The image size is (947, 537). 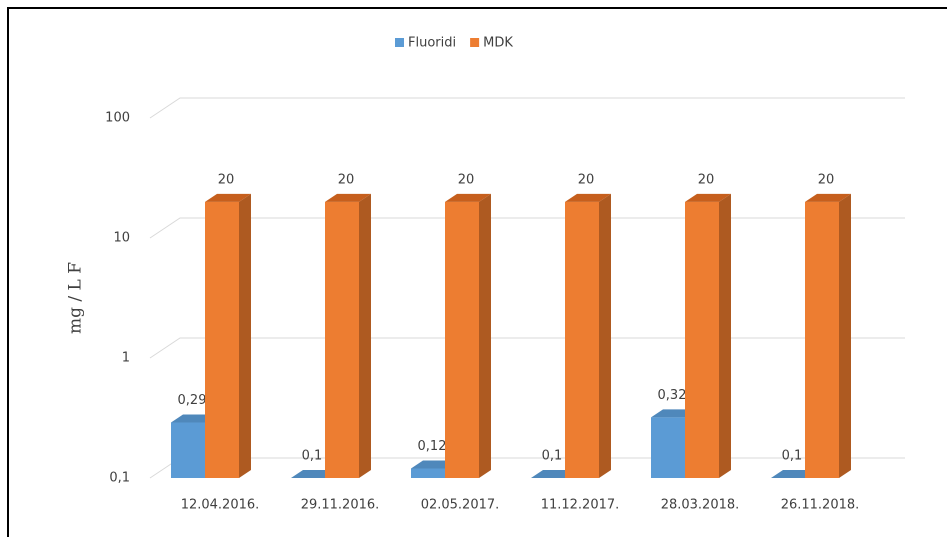 I want to click on data-label: 0,12, so click(x=432, y=446).